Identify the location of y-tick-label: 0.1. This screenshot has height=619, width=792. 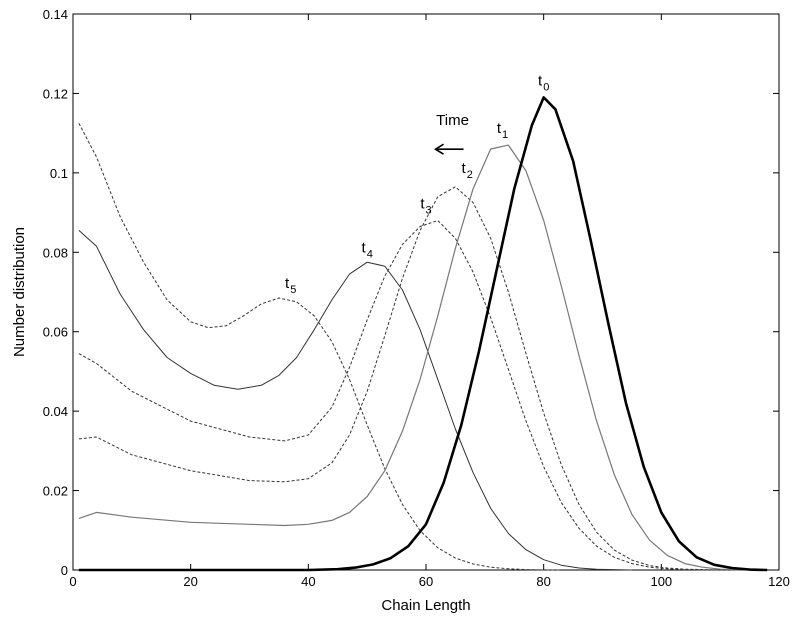
(59, 173).